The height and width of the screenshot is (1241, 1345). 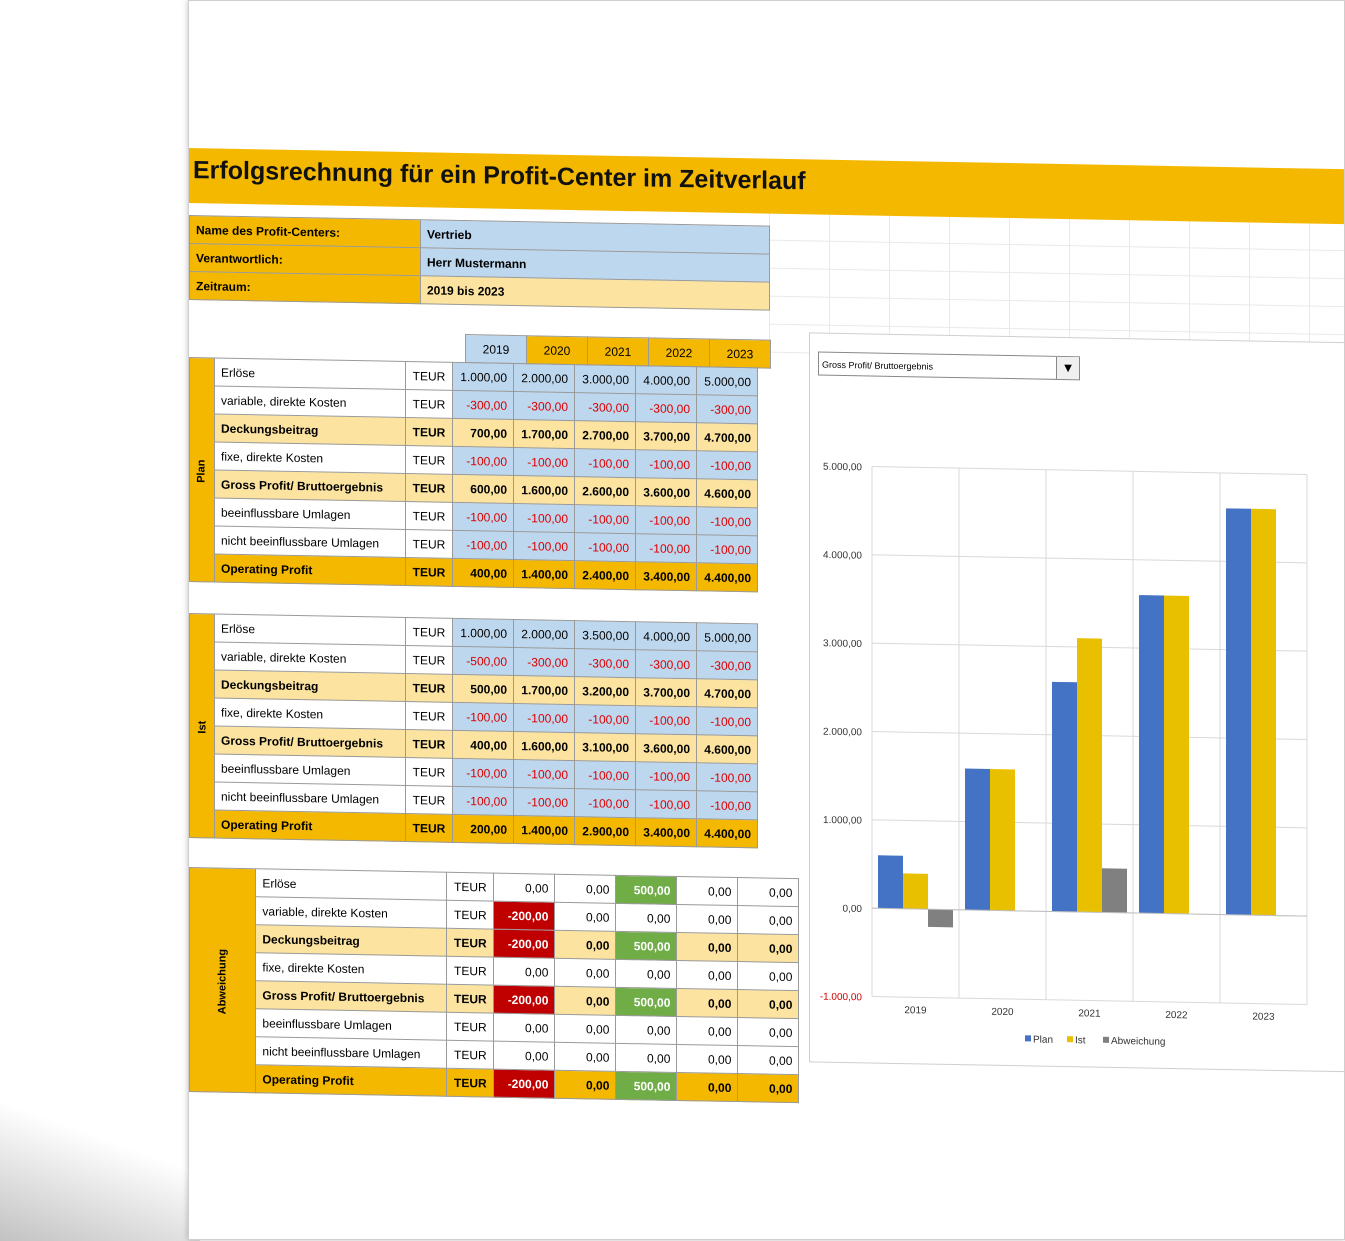 What do you see at coordinates (483, 489) in the screenshot?
I see `value-cell: 600,00` at bounding box center [483, 489].